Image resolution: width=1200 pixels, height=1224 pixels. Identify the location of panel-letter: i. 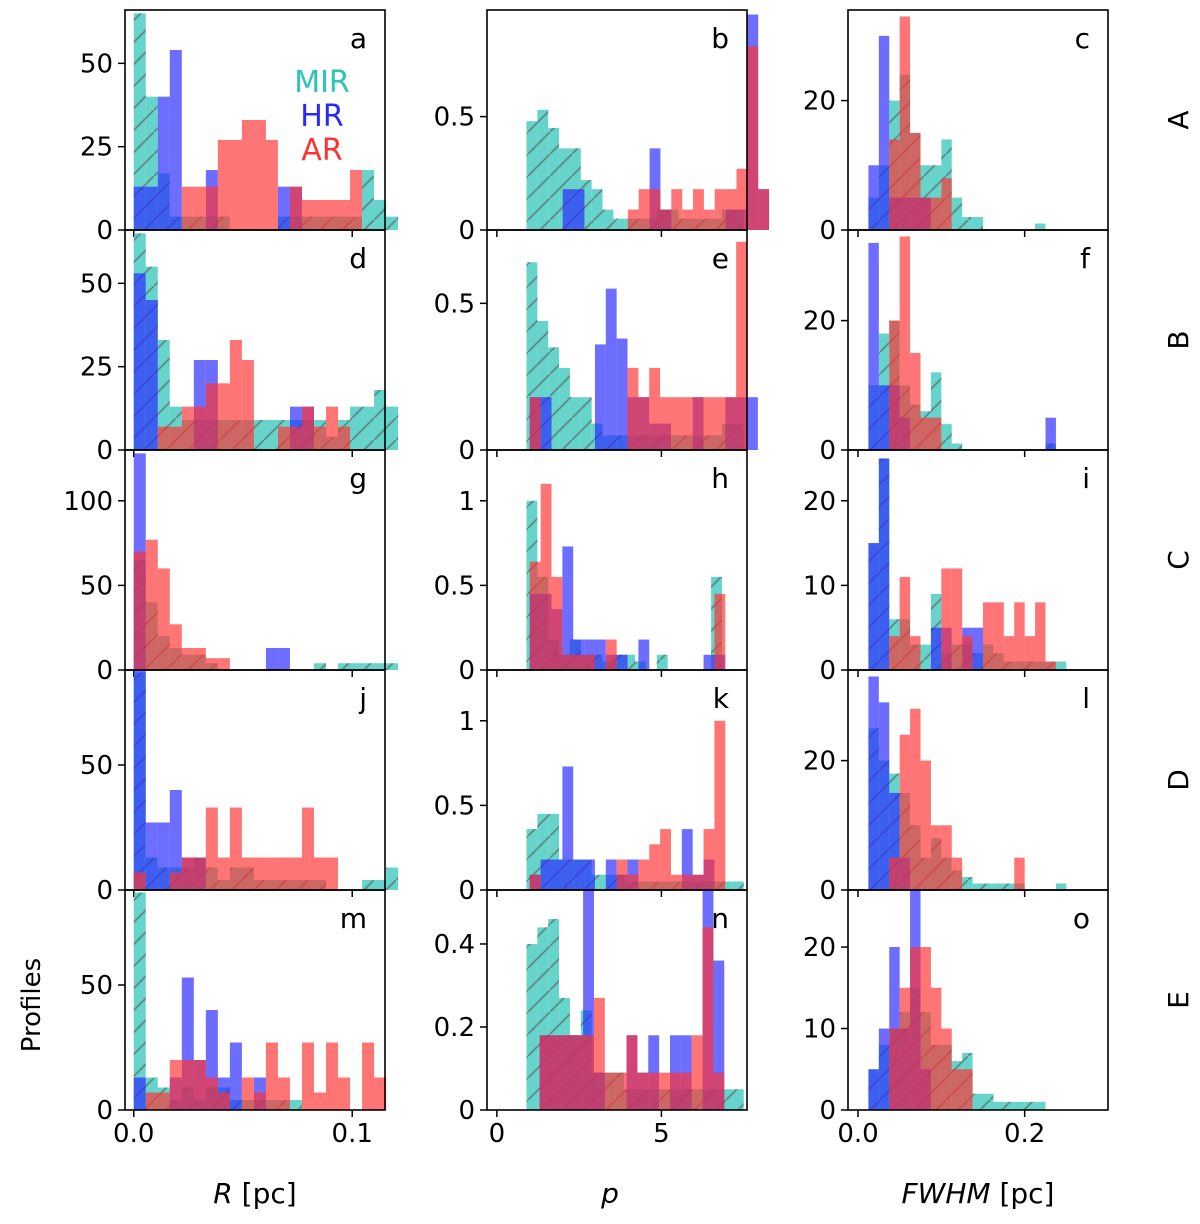
(1086, 478).